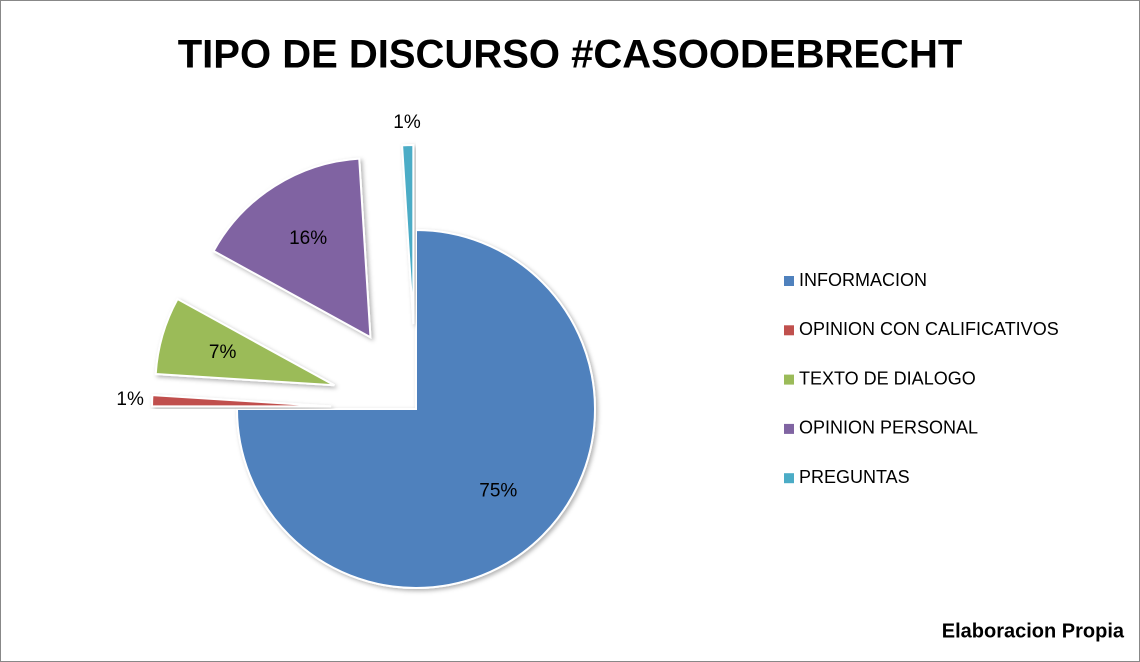 The image size is (1140, 662). What do you see at coordinates (498, 490) in the screenshot?
I see `data-label: 75%` at bounding box center [498, 490].